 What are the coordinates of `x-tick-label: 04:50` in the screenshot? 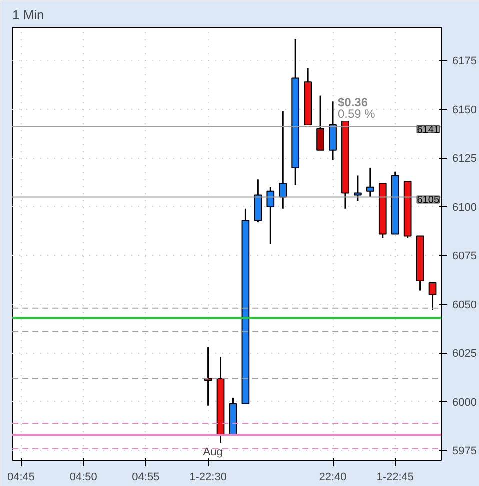 It's located at (84, 478).